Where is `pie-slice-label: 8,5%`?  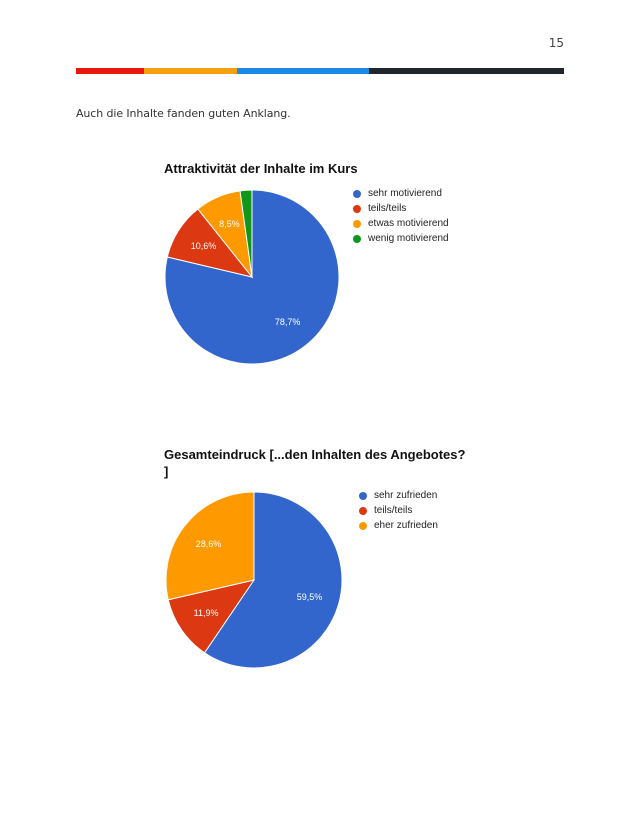
pie-slice-label: 8,5% is located at coordinates (229, 224).